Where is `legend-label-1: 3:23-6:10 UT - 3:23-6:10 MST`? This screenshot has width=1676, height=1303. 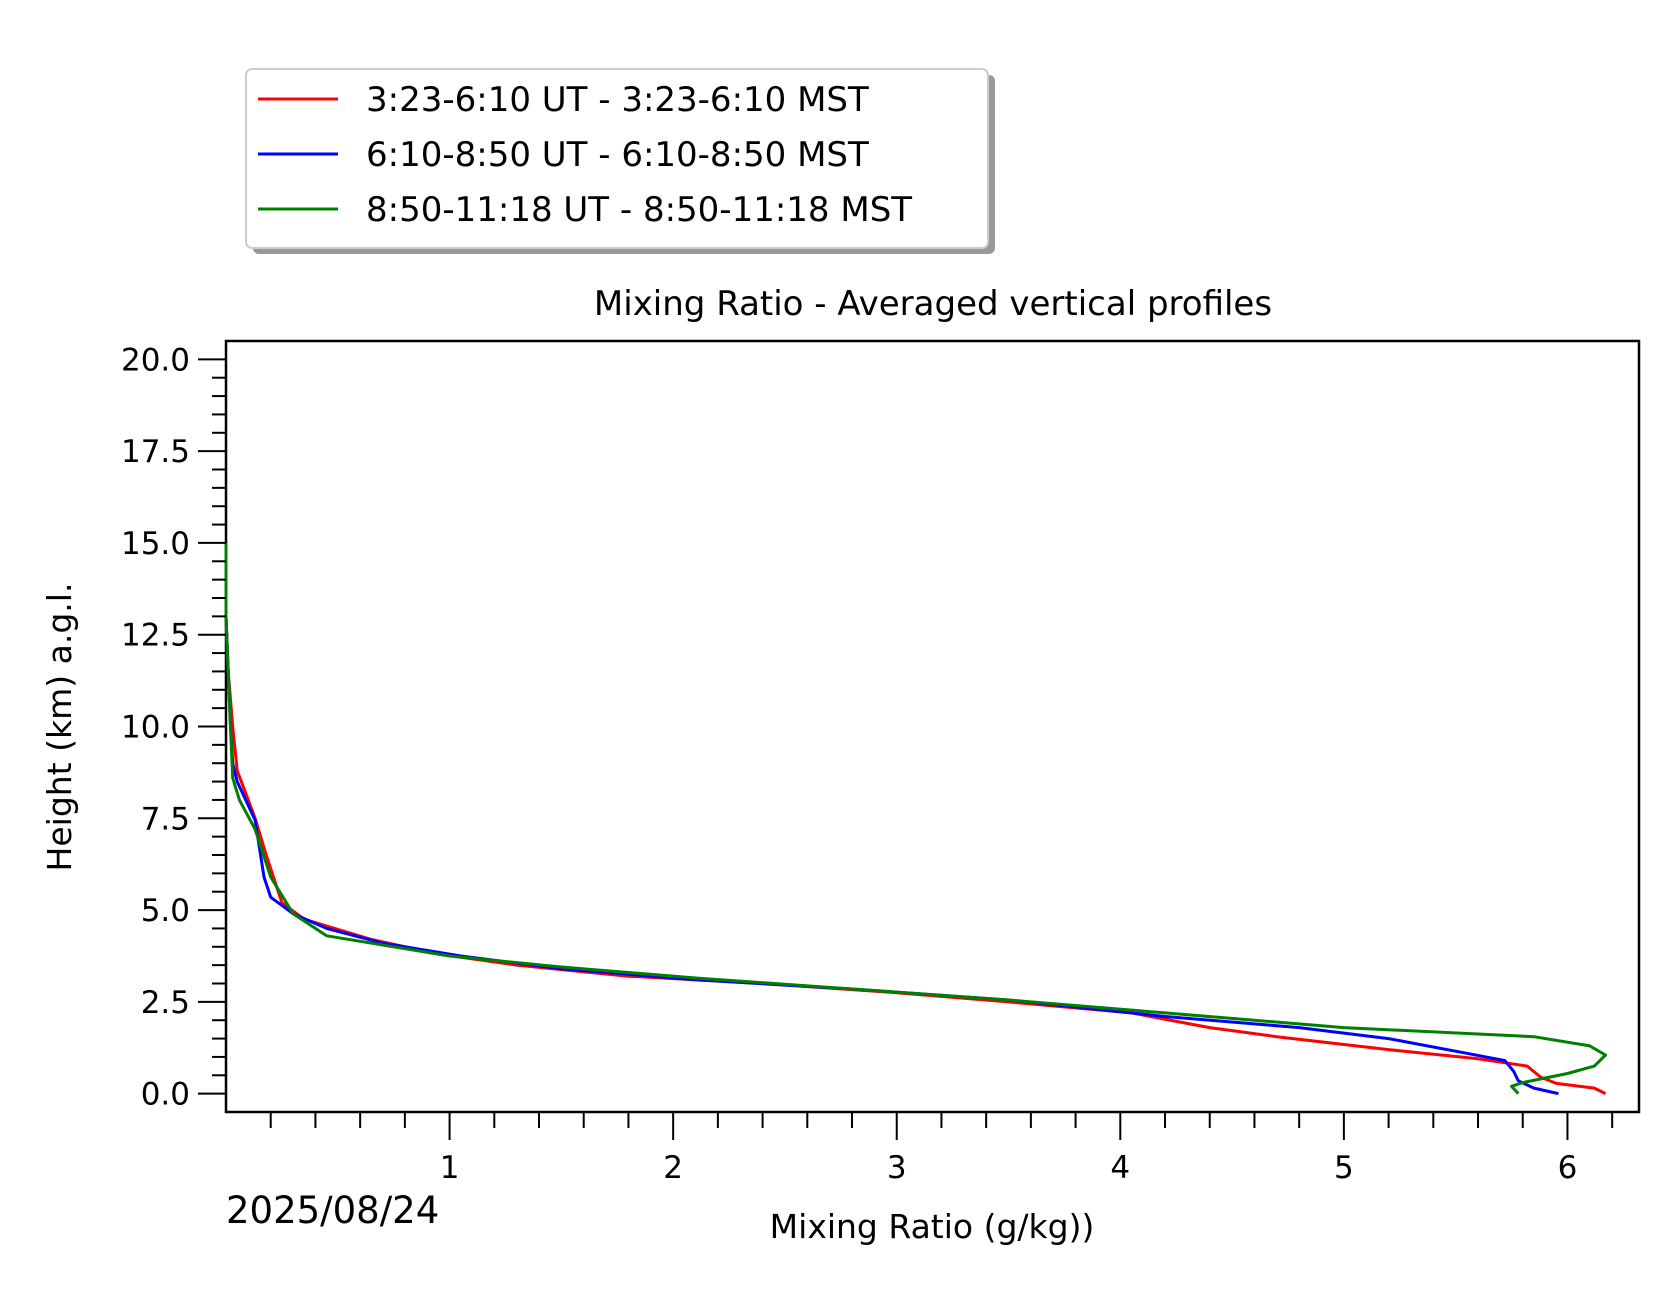
legend-label-1: 3:23-6:10 UT - 3:23-6:10 MST is located at coordinates (617, 100).